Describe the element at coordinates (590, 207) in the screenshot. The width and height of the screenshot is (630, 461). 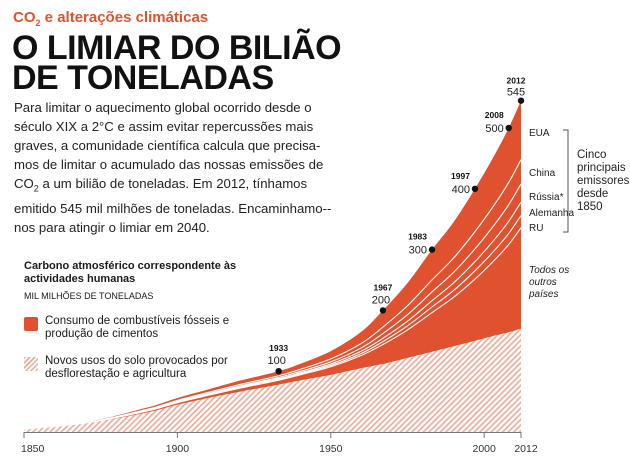
I see `bracket-label: 1850` at that location.